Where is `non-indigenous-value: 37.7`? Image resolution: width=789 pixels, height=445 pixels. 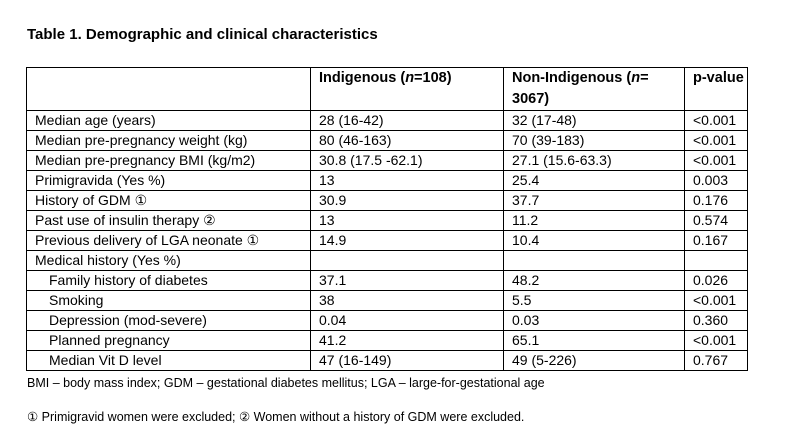
non-indigenous-value: 37.7 is located at coordinates (594, 200).